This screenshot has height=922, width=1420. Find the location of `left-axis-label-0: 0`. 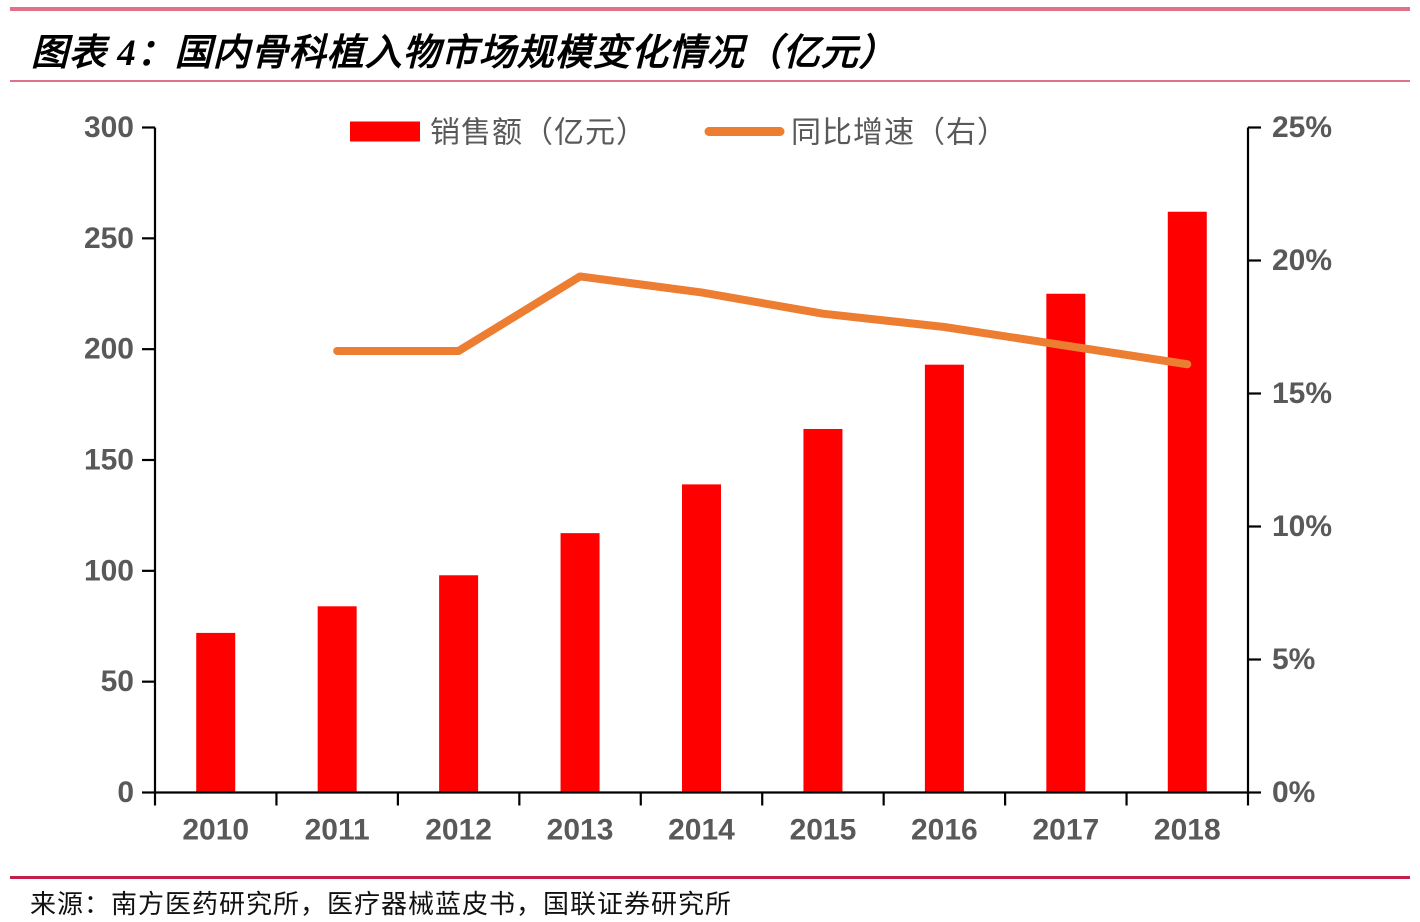

left-axis-label-0: 0 is located at coordinates (125, 792).